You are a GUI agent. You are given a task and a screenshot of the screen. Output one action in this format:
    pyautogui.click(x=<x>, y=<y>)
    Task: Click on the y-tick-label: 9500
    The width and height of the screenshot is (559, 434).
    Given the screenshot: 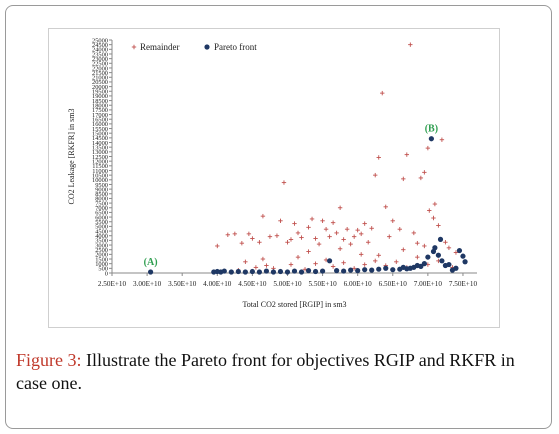 What is the action you would take?
    pyautogui.click(x=101, y=185)
    